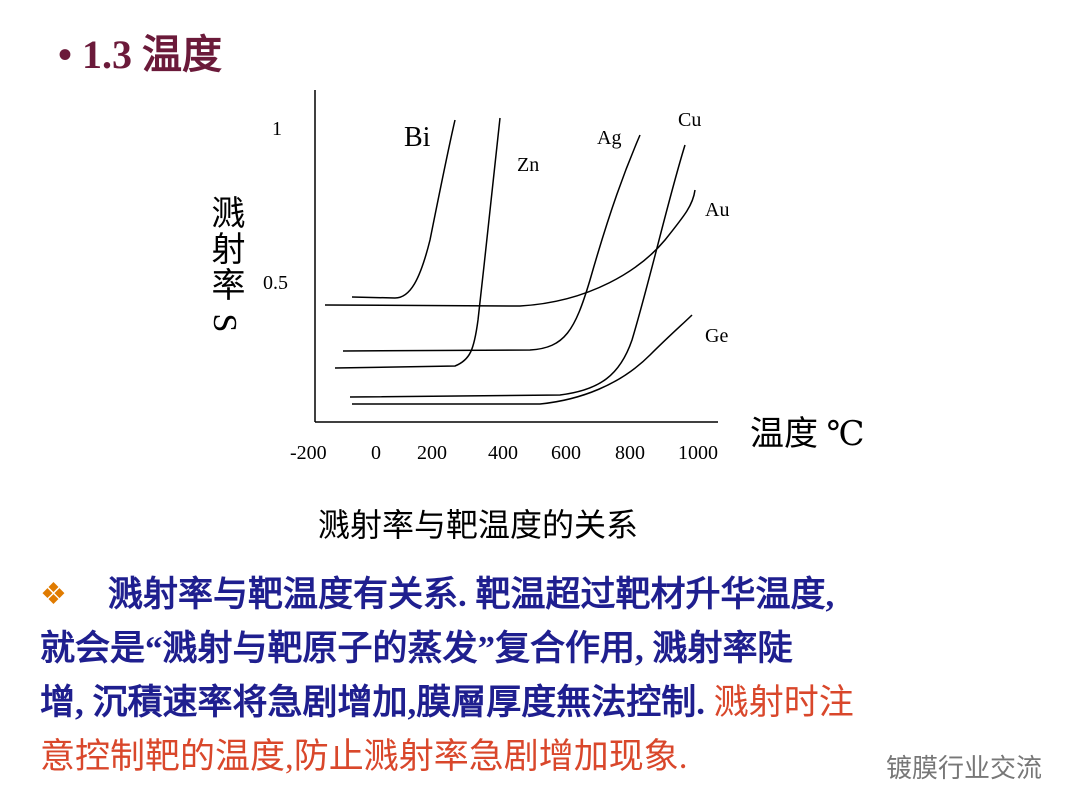 This screenshot has width=1080, height=810. What do you see at coordinates (416, 648) in the screenshot?
I see `body-segment: 就会是“溅射与靶原子的蒸发”复合作用, 溅射率陡` at bounding box center [416, 648].